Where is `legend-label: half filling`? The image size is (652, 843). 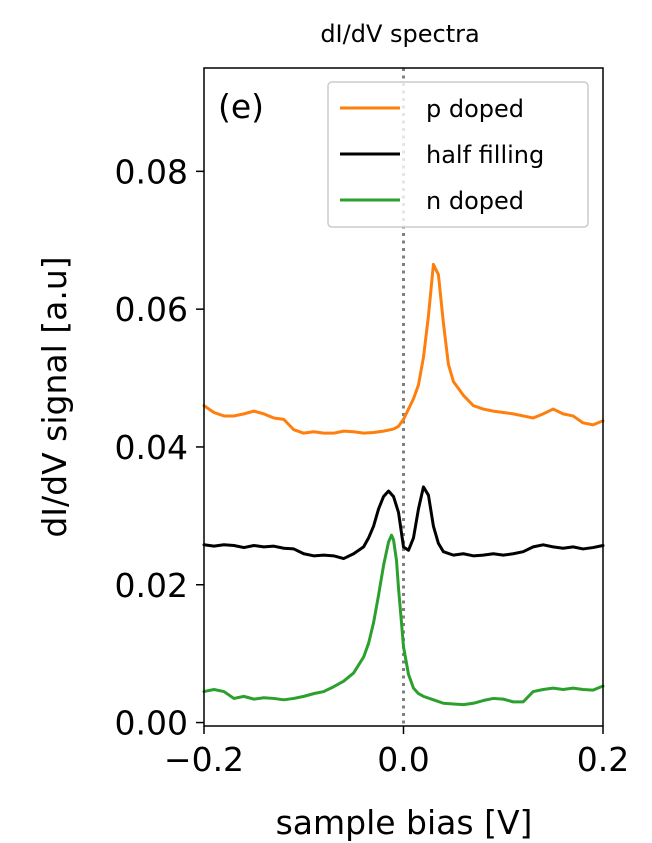
legend-label: half filling is located at coordinates (485, 155).